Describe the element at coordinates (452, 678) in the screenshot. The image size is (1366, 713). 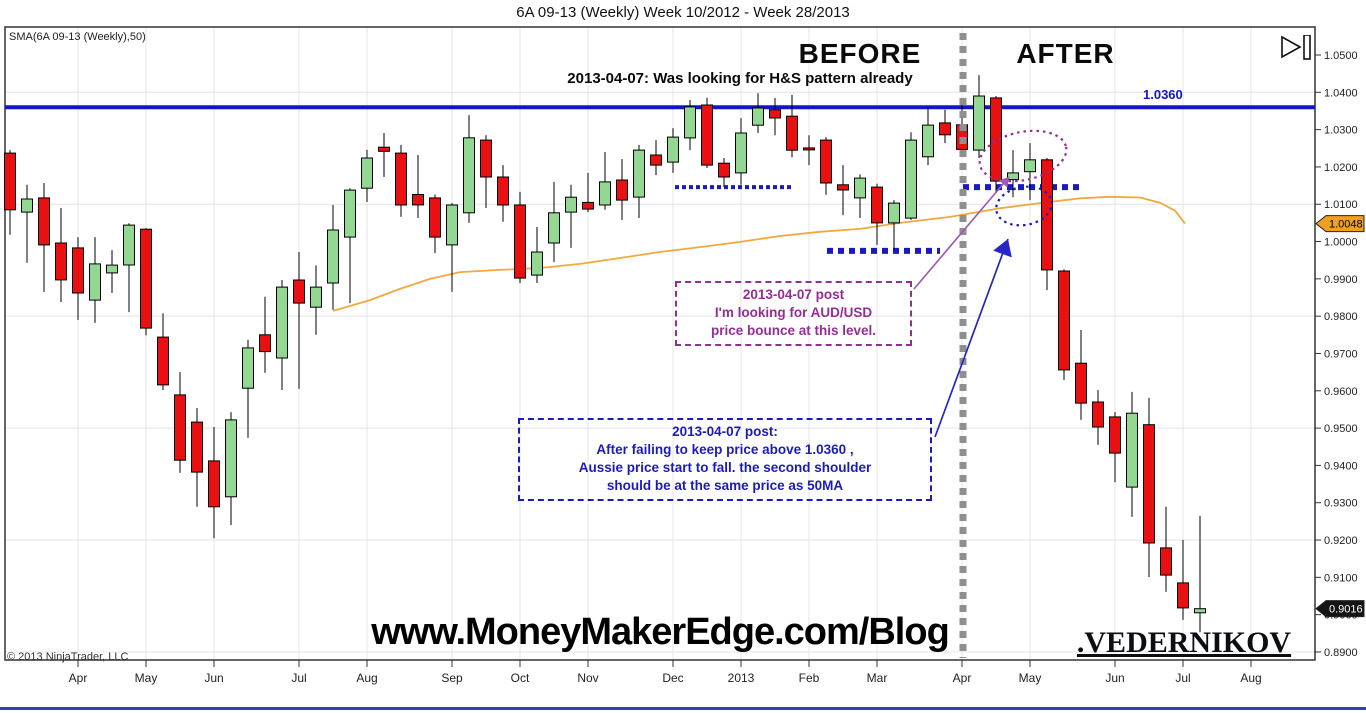
I see `svg-text: Sep` at that location.